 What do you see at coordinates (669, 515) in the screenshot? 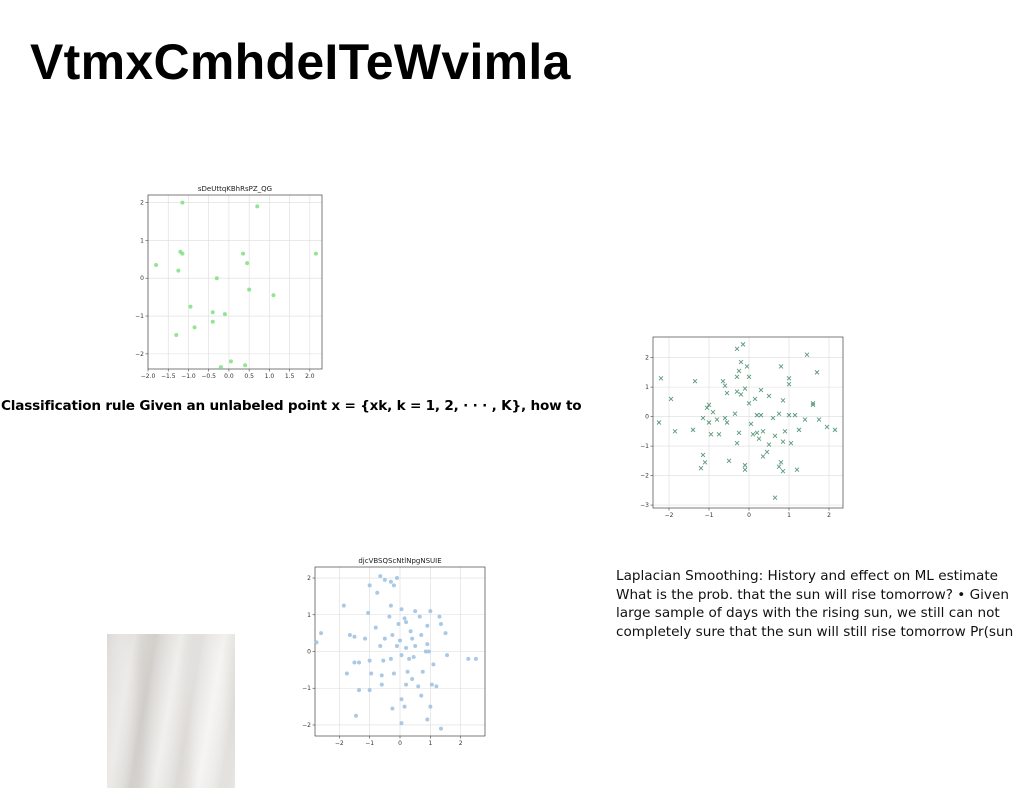
I see `x-tick-label: −2` at bounding box center [669, 515].